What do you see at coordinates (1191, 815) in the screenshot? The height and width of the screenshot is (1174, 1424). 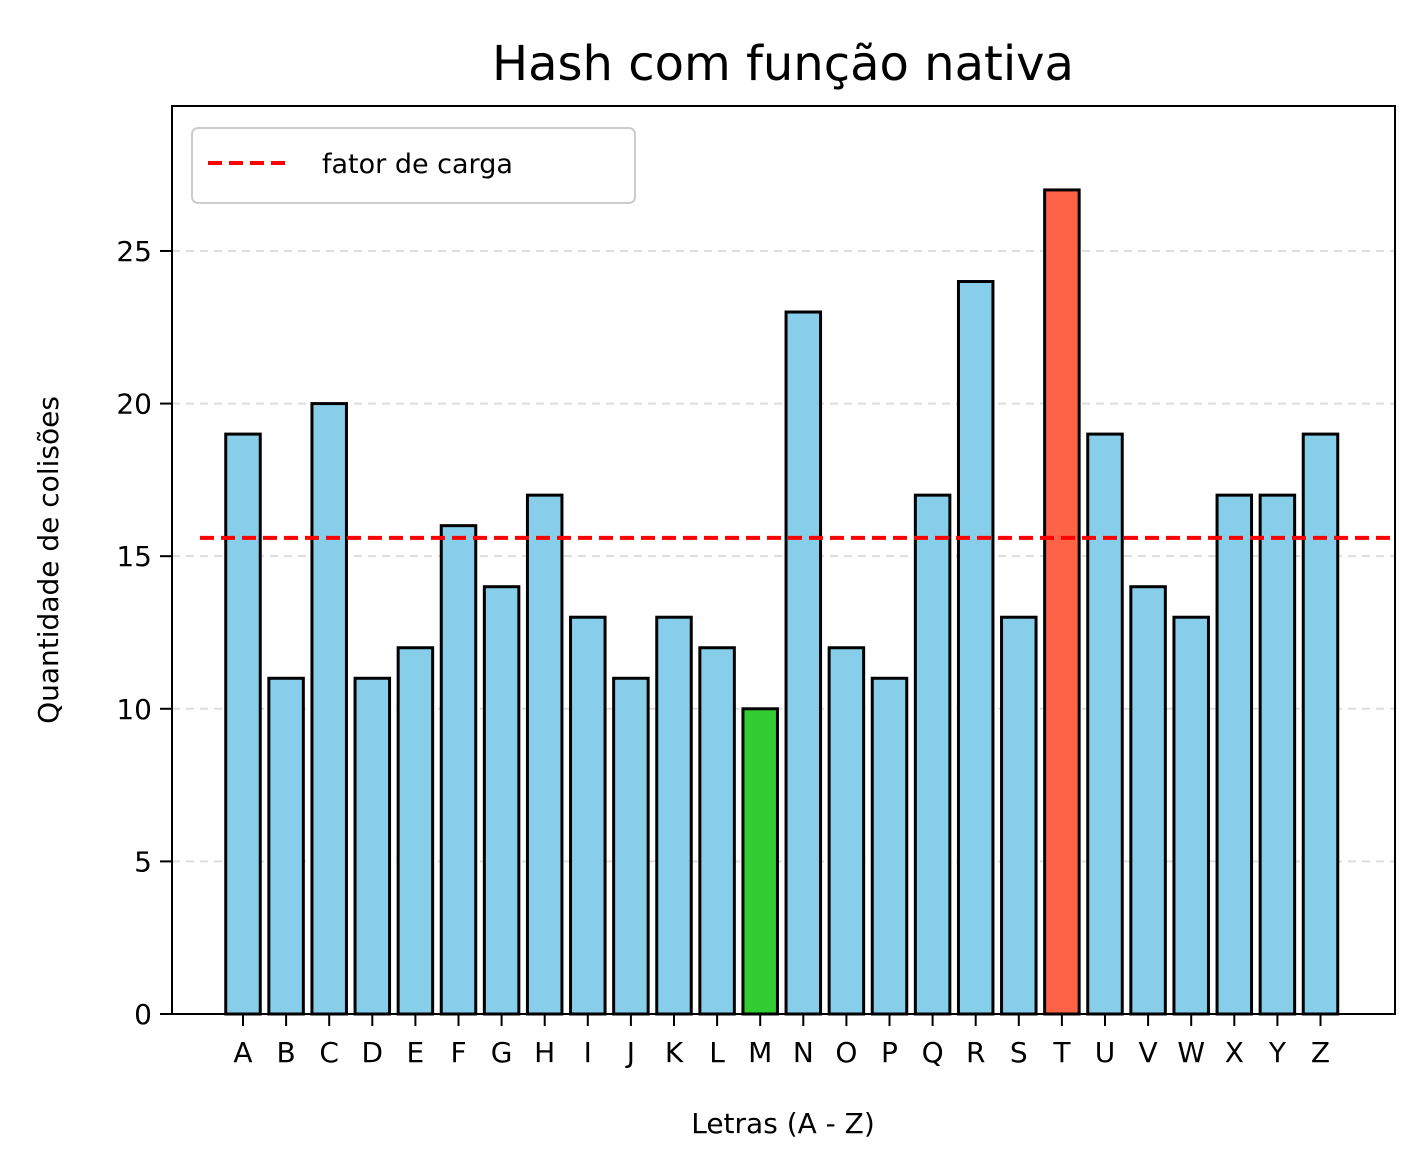 I see `bar-W` at bounding box center [1191, 815].